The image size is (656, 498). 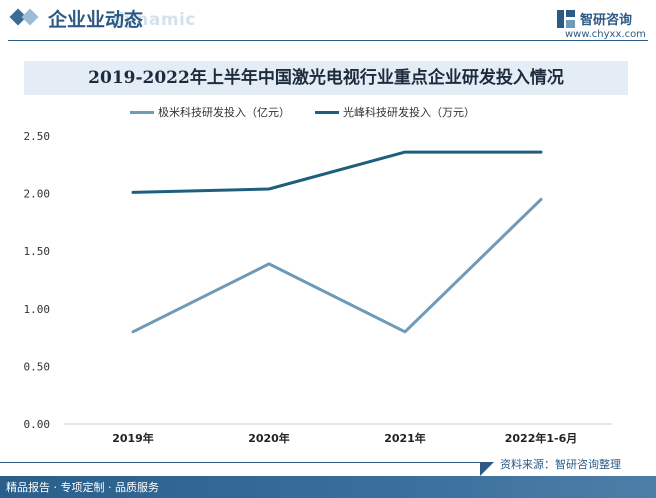 What do you see at coordinates (37, 424) in the screenshot?
I see `y-tick-label: 0.00` at bounding box center [37, 424].